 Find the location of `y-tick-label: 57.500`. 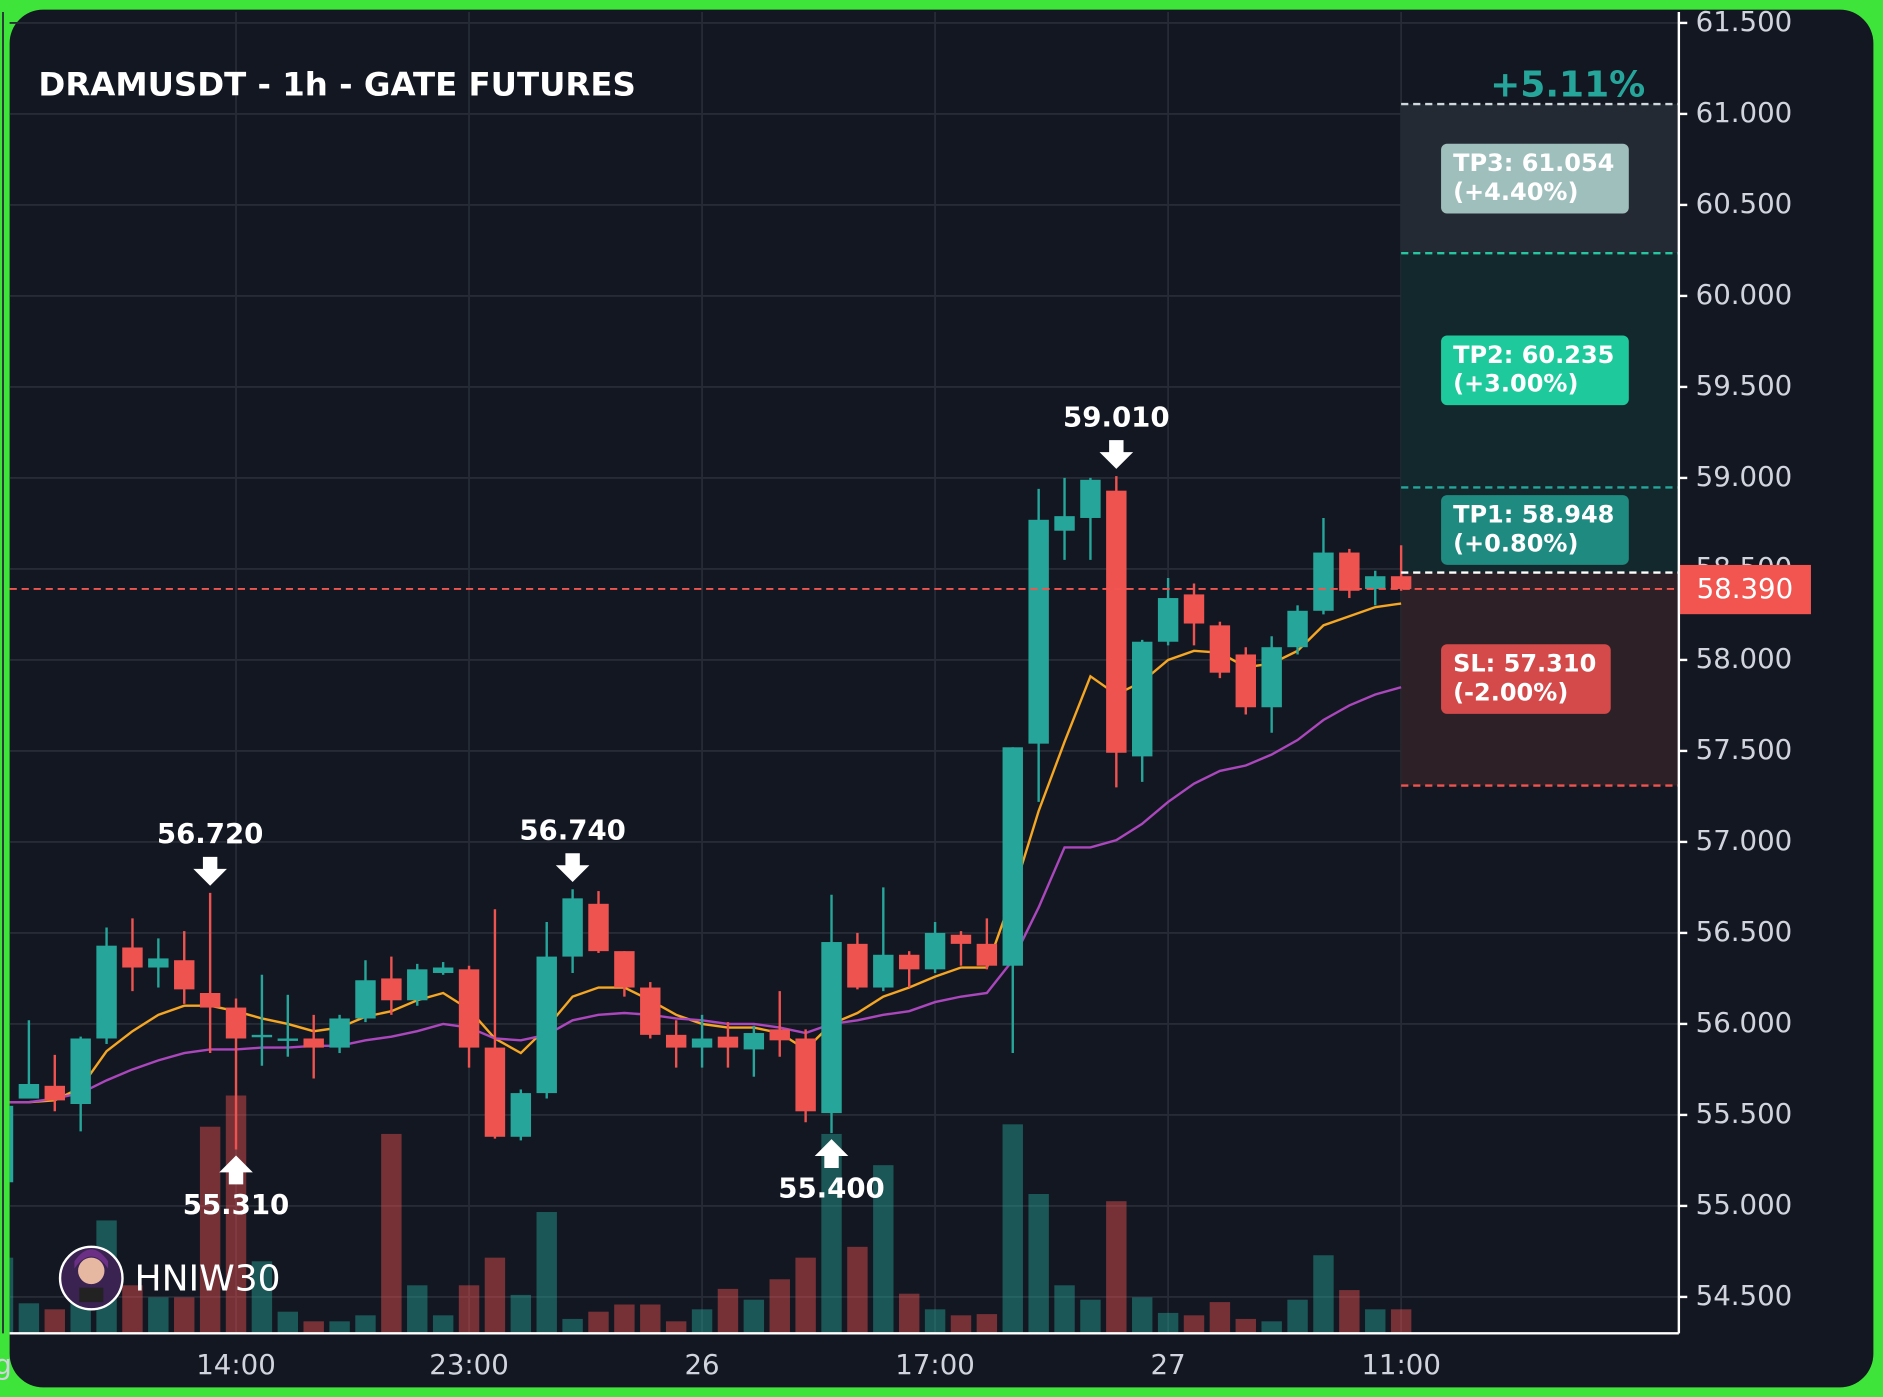

y-tick-label: 57.500 is located at coordinates (1744, 749).